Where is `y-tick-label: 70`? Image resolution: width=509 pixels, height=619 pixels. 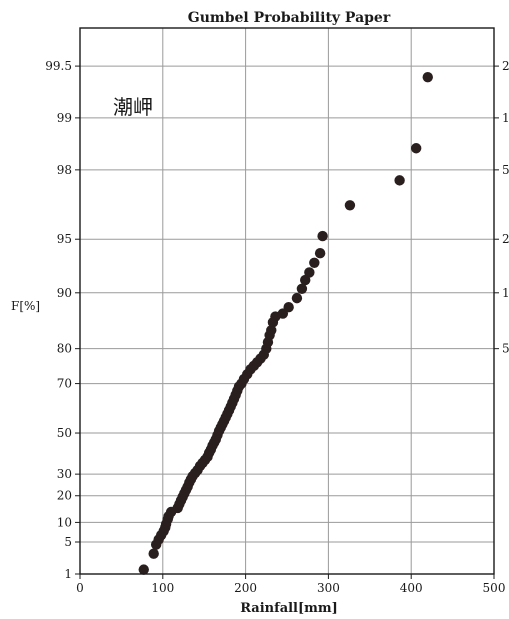
y-tick-label: 70 is located at coordinates (64, 384).